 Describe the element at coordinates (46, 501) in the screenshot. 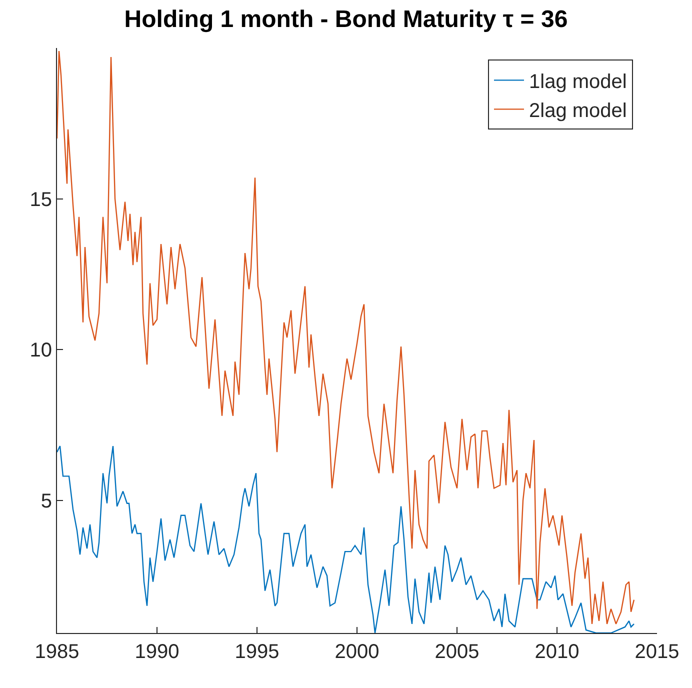

I see `y-tick-label: 5` at that location.